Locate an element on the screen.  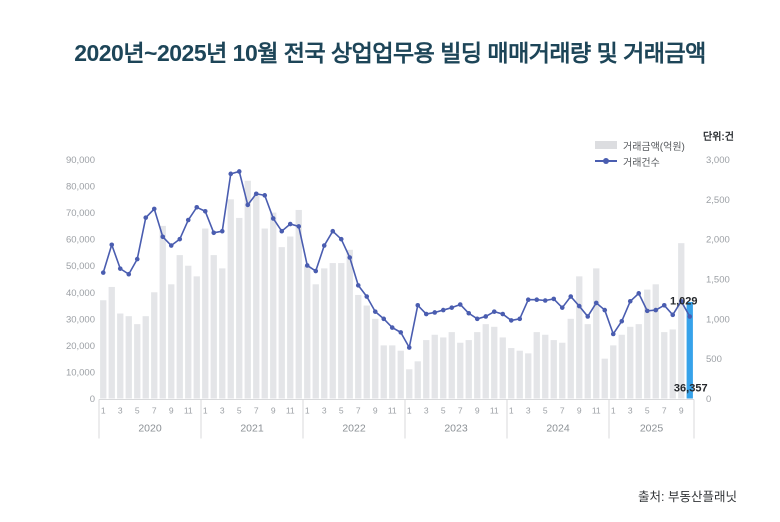
legend-item-amount: 거래금액(억원) is located at coordinates (660, 145).